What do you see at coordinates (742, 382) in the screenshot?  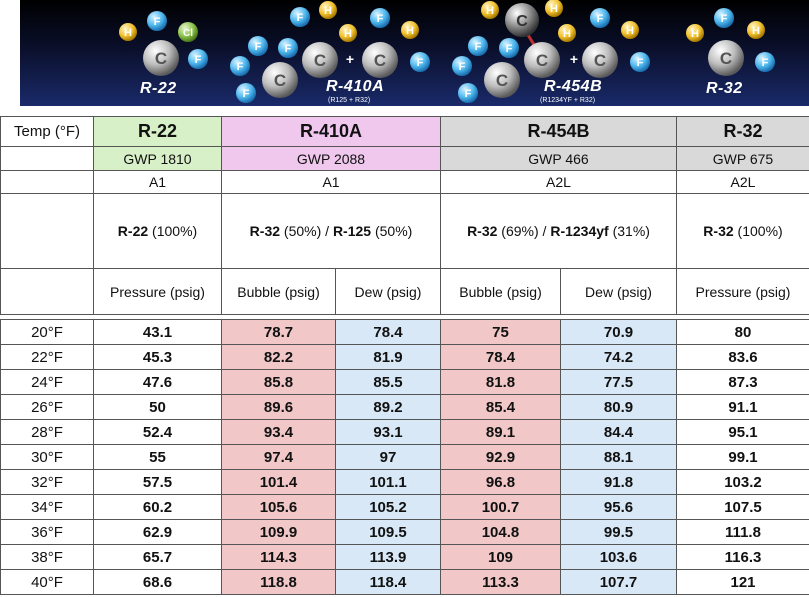 I see `r32-pressure-cell: 87.3` at bounding box center [742, 382].